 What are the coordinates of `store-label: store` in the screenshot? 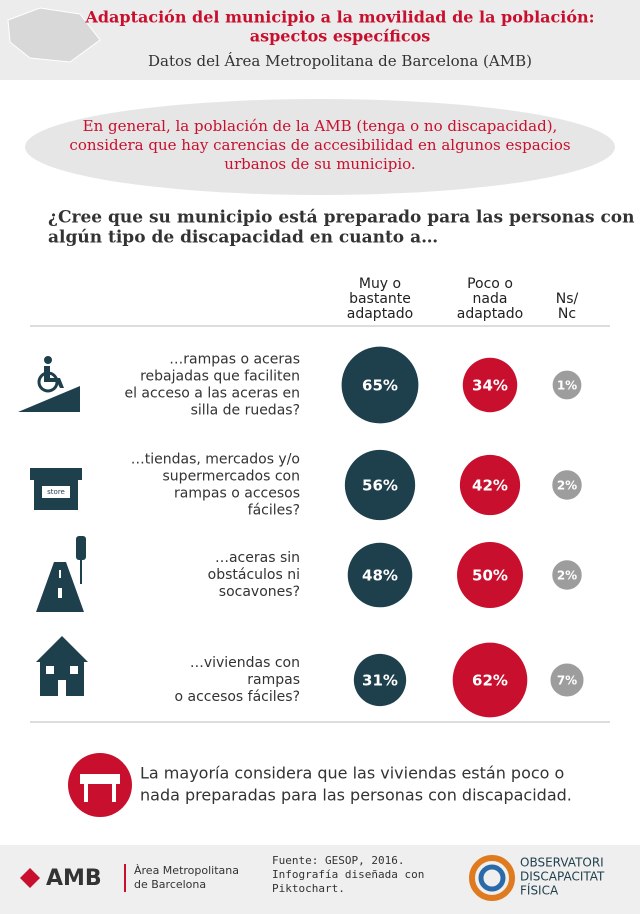 It's located at (56, 492).